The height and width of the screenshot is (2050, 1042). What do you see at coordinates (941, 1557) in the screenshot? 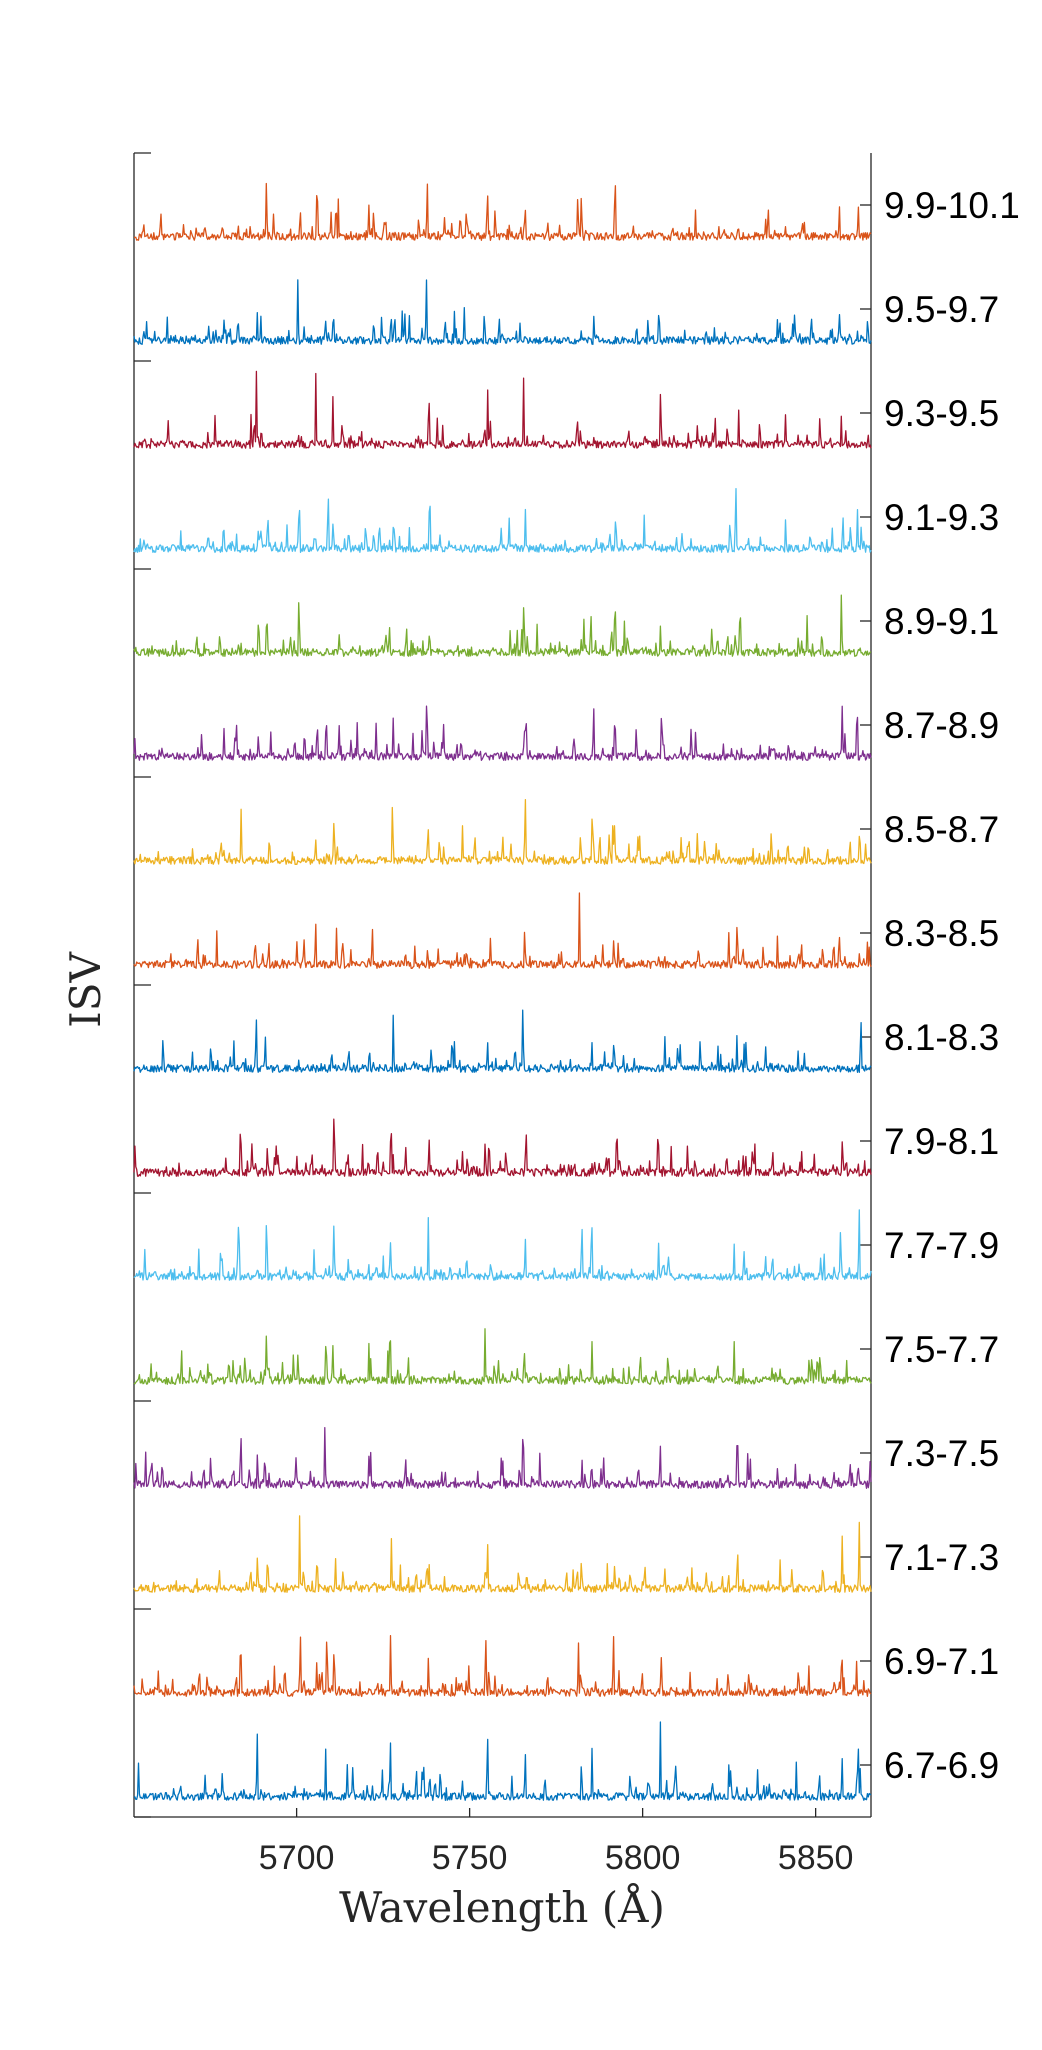
I see `band-label: 7.1-7.3` at bounding box center [941, 1557].